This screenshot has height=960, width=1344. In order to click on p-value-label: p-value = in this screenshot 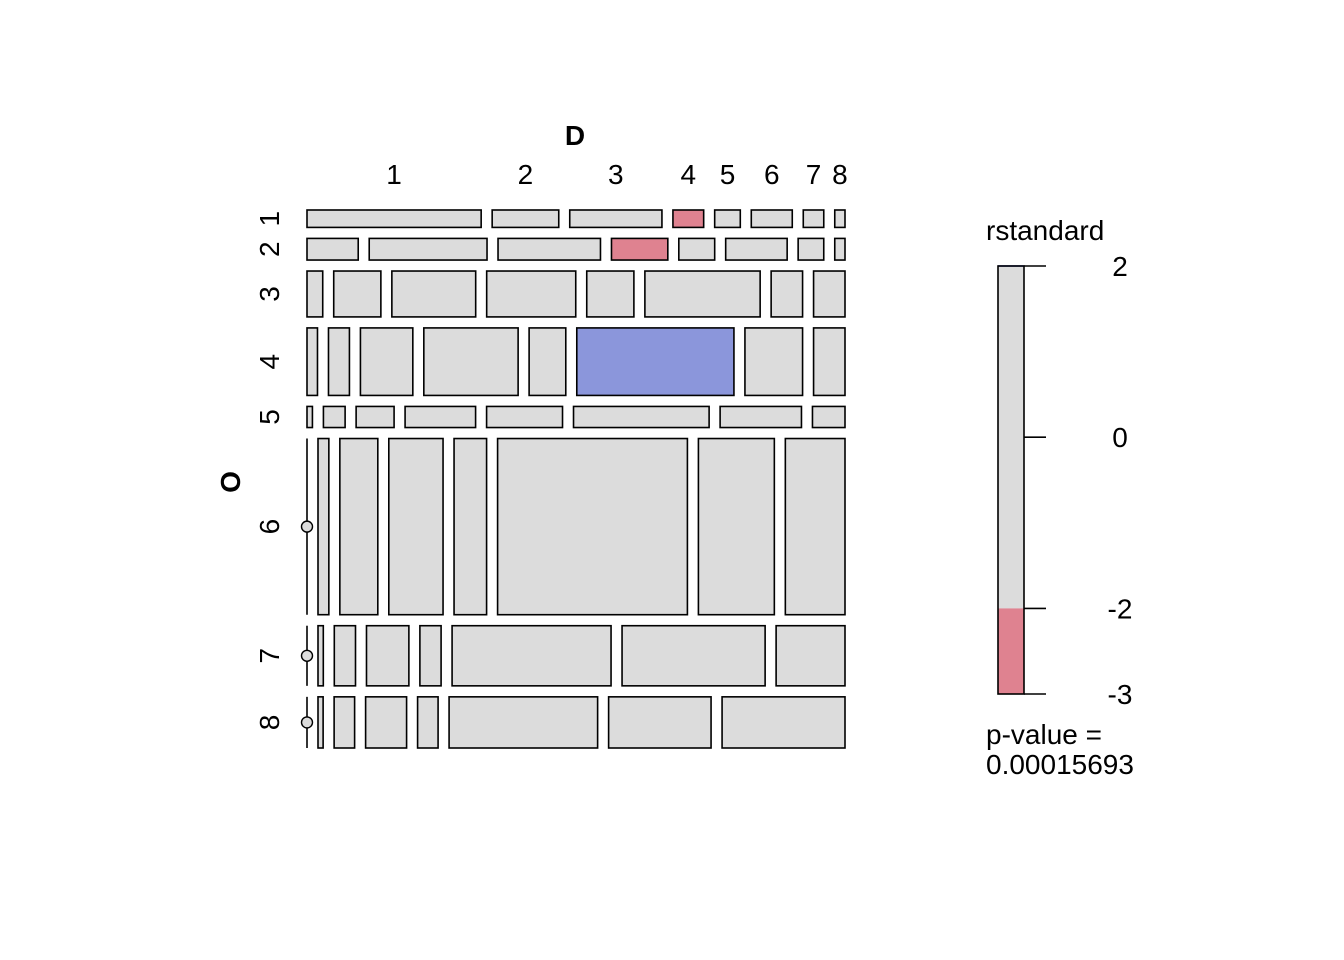, I will do `click(1044, 734)`.